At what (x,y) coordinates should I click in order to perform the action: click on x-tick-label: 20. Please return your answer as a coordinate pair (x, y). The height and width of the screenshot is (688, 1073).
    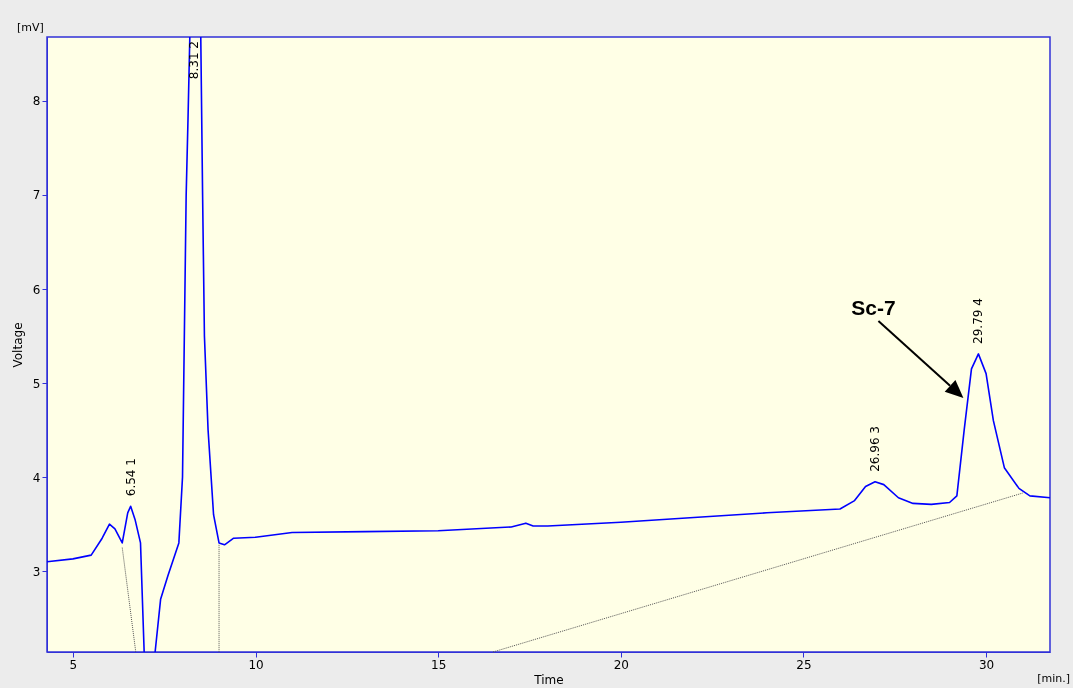
    Looking at the image, I should click on (621, 664).